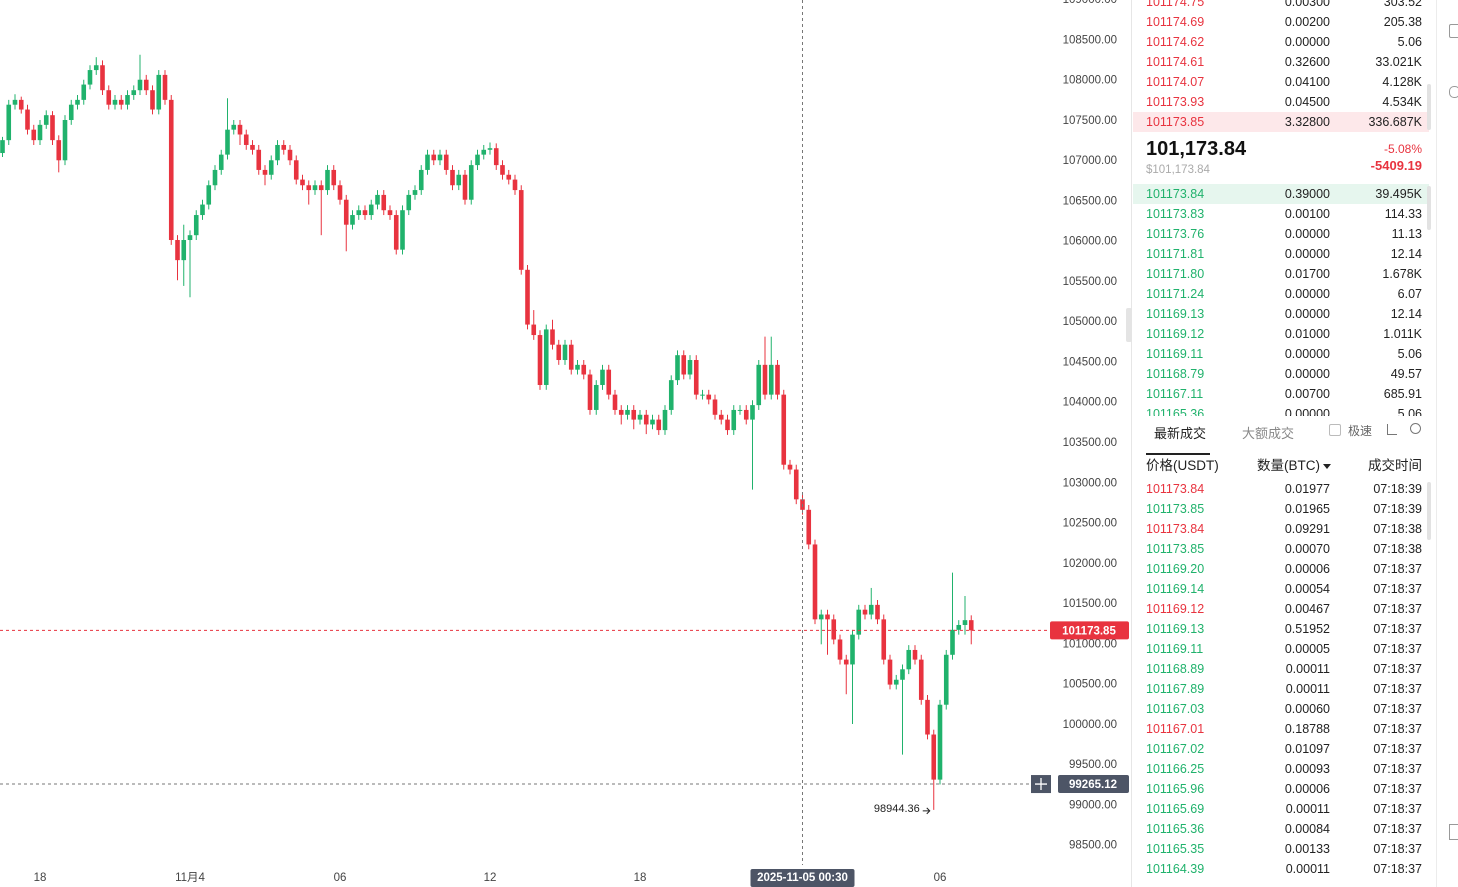 The width and height of the screenshot is (1458, 887). What do you see at coordinates (1090, 685) in the screenshot?
I see `y-tick-label: 100500.00` at bounding box center [1090, 685].